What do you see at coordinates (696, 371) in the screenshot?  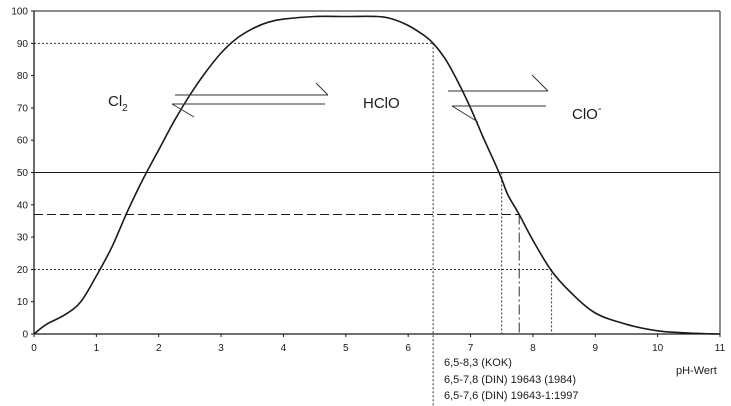 I see `x-axis-label: pH-Wert` at bounding box center [696, 371].